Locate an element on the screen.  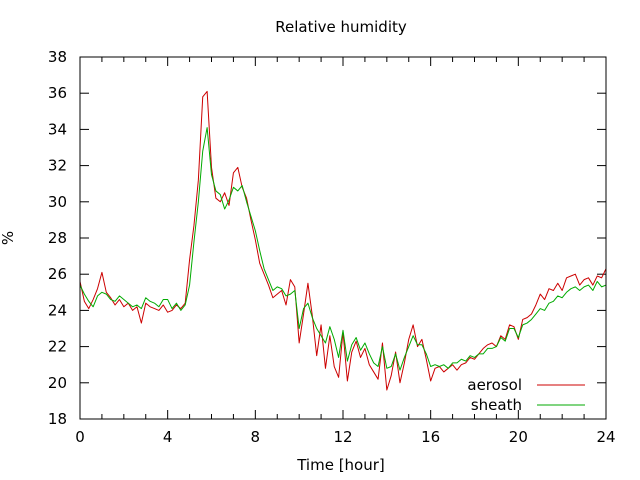
y-tick-label: 22 is located at coordinates (57, 347).